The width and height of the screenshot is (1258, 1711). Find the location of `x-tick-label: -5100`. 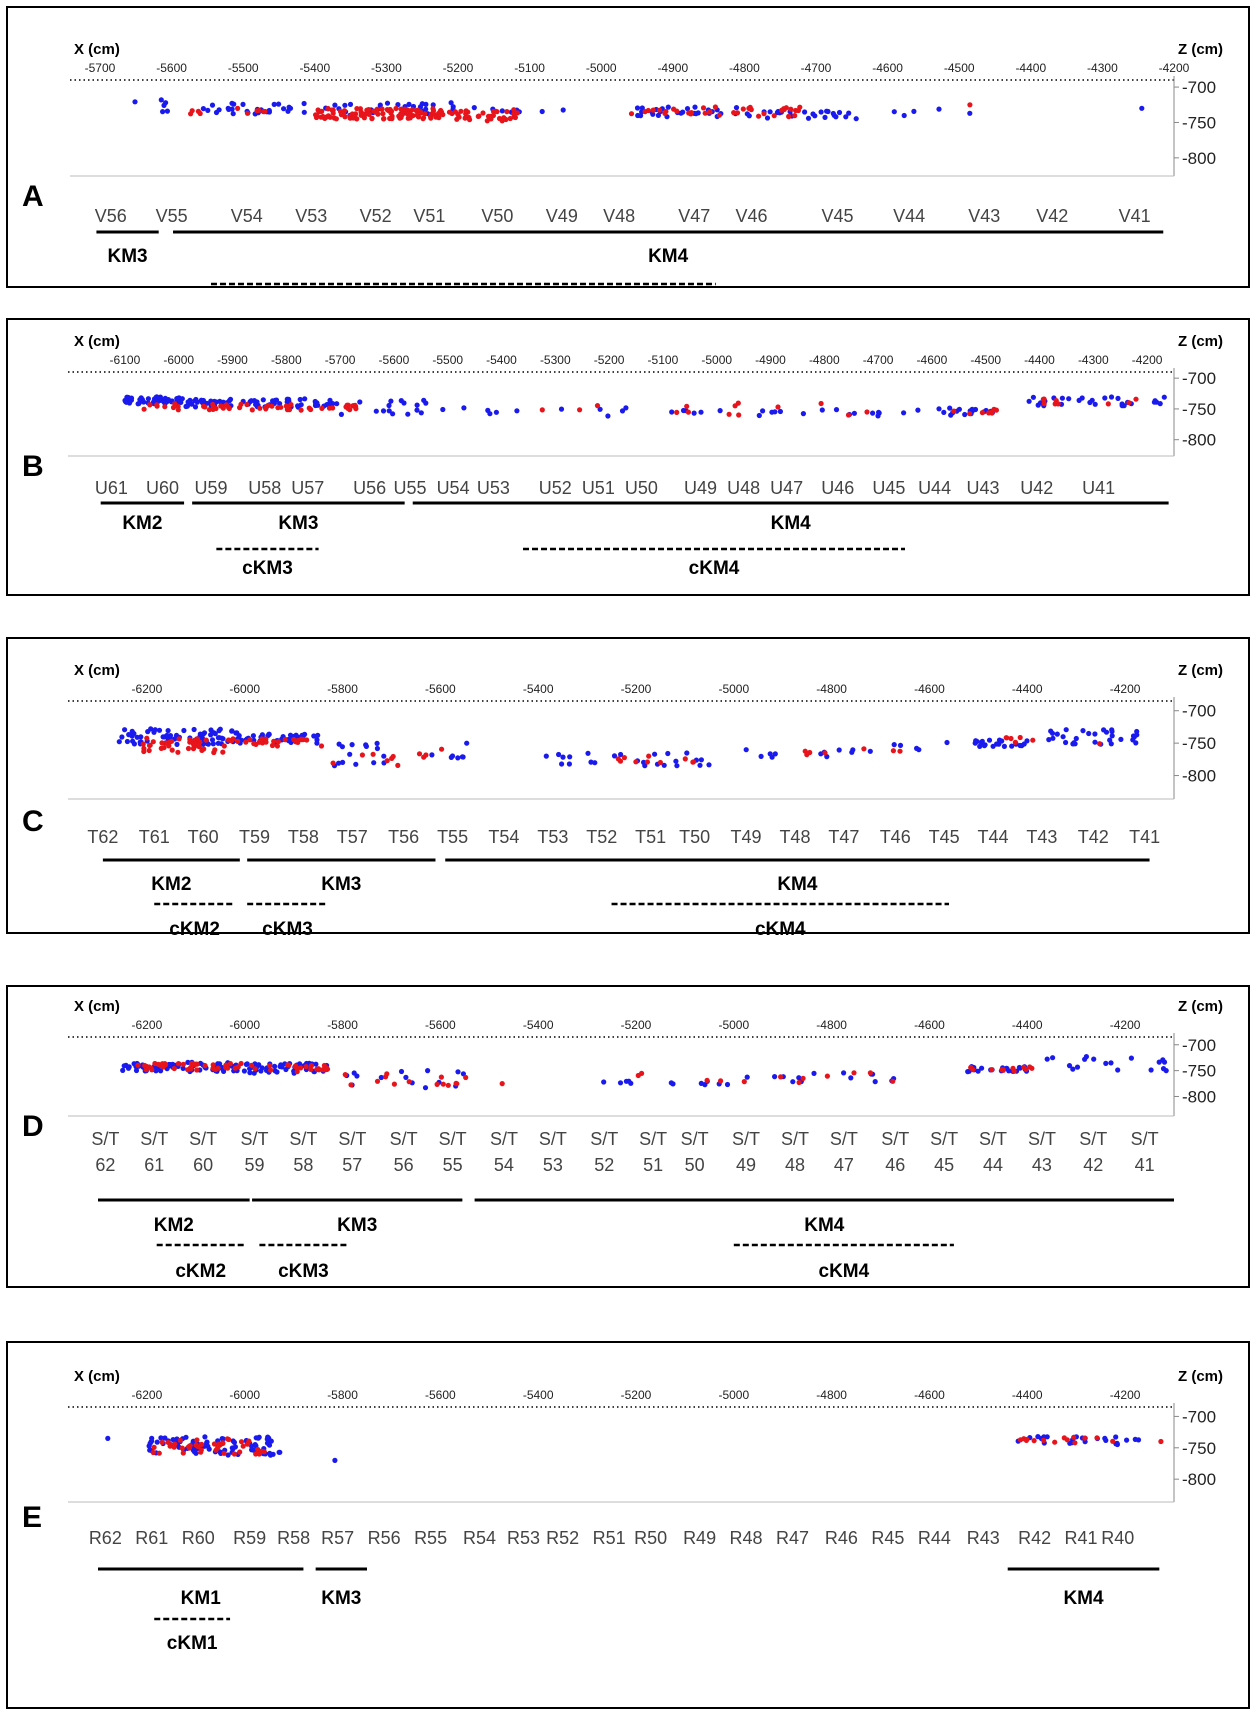

x-tick-label: -5100 is located at coordinates (663, 360).